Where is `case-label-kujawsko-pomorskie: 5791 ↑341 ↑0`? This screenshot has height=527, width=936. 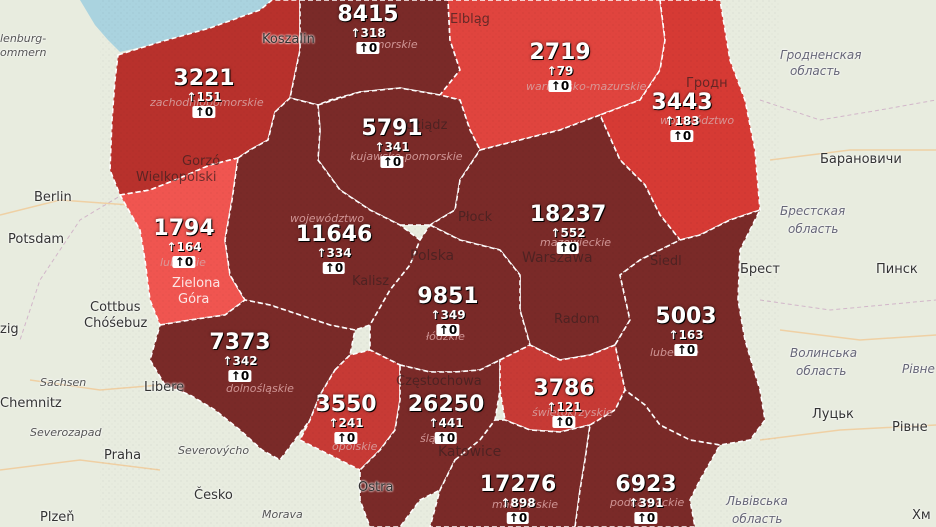 case-label-kujawsko-pomorskie: 5791 ↑341 ↑0 is located at coordinates (392, 143).